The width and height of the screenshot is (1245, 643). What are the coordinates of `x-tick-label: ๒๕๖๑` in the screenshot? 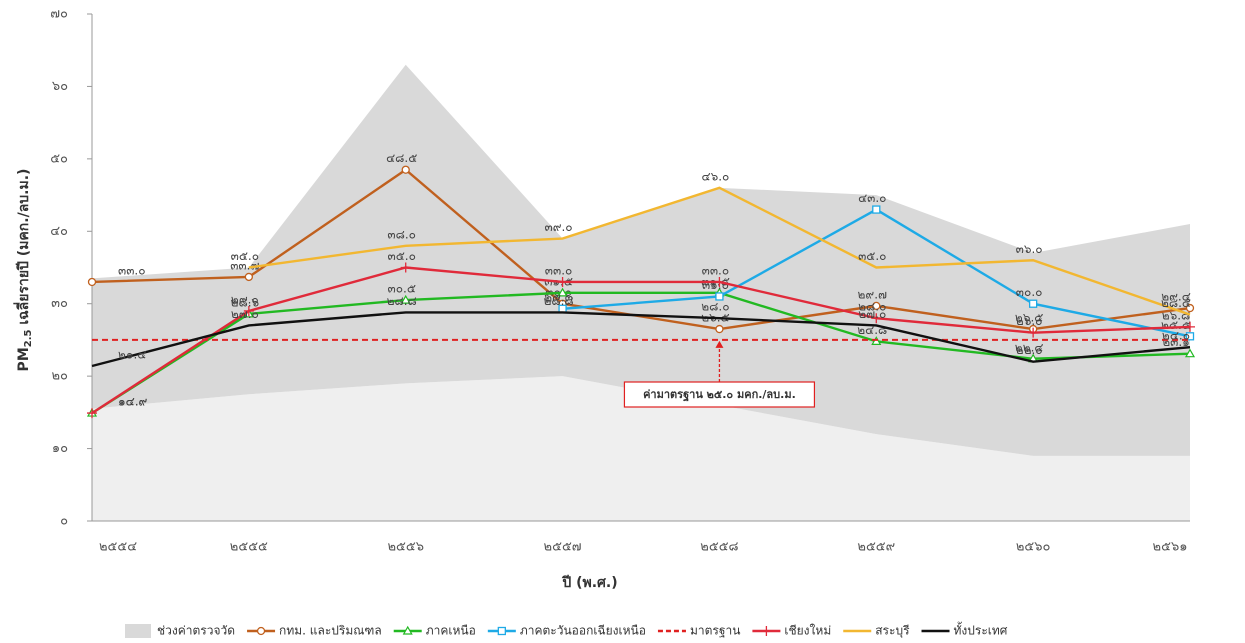 It's located at (1170, 547).